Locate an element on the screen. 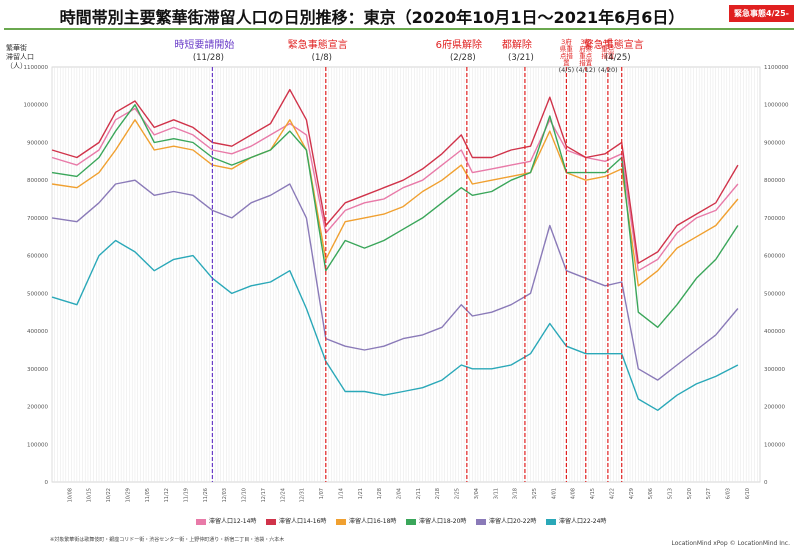 The width and height of the screenshot is (800, 549). y-tick-label-left: 400000 is located at coordinates (37, 332).